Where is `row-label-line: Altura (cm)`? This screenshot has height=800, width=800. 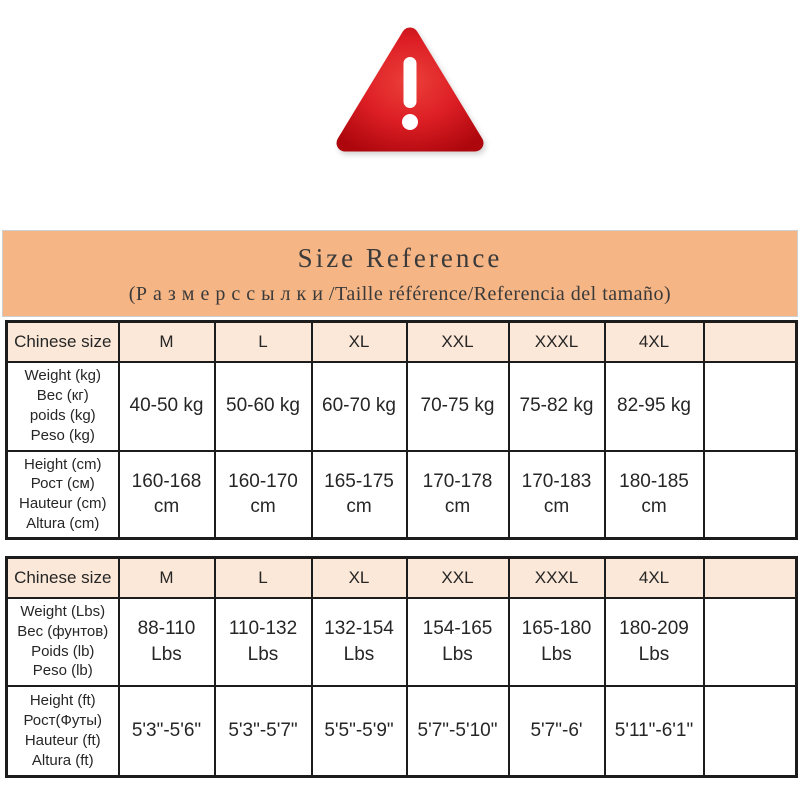
row-label-line: Altura (cm) is located at coordinates (63, 524).